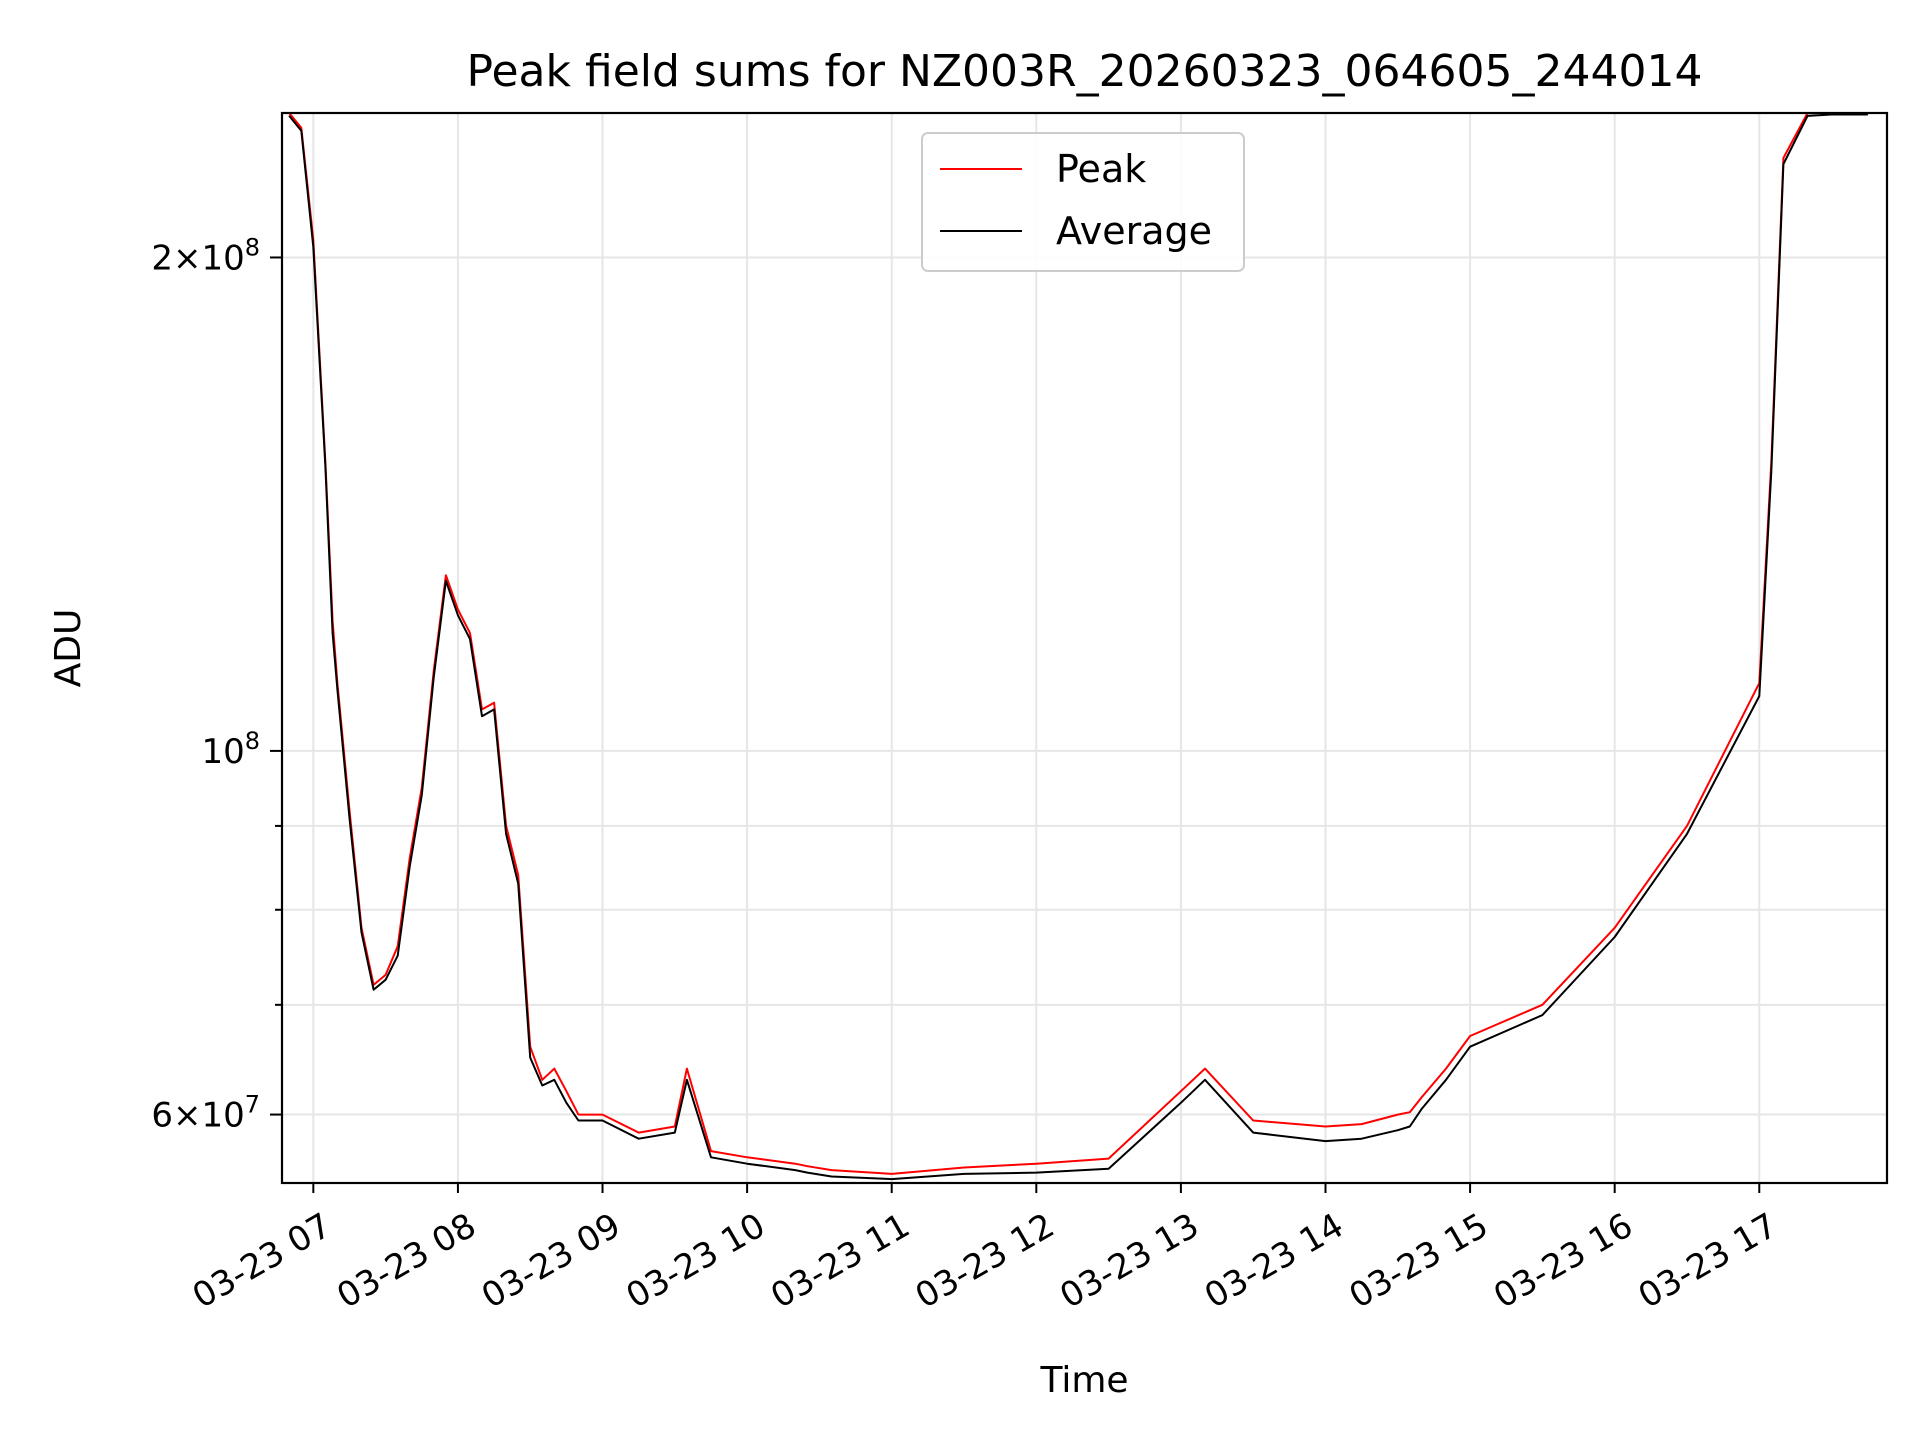 Image resolution: width=1920 pixels, height=1440 pixels. What do you see at coordinates (1708, 1261) in the screenshot?
I see `x-tick-label: 03-23 17` at bounding box center [1708, 1261].